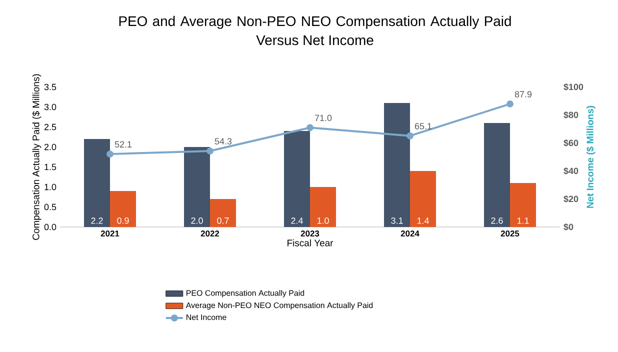  Describe the element at coordinates (591, 157) in the screenshot. I see `y2-axis-title: Net Income ($ Millions)` at that location.